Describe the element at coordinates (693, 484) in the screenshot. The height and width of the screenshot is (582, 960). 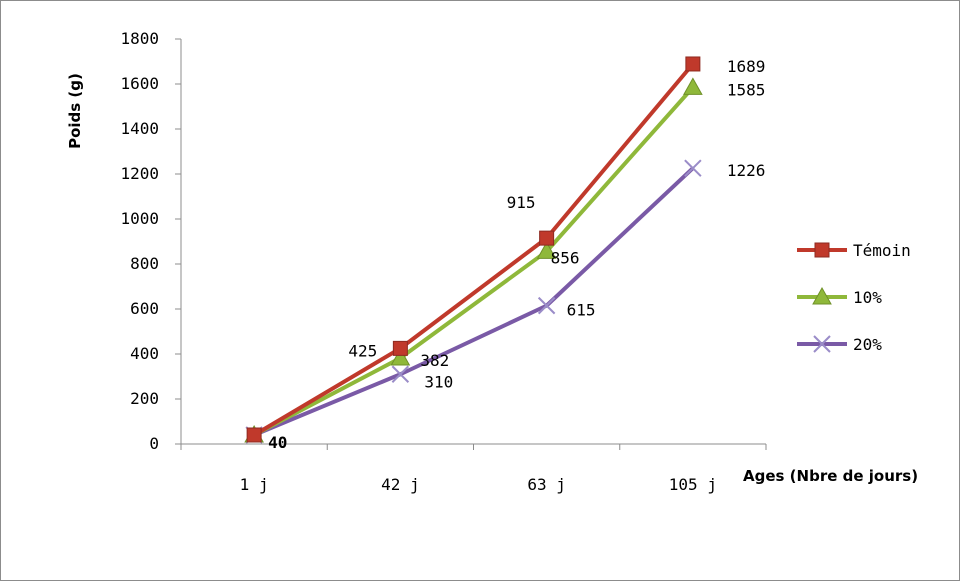
I see `x-tick-label: 105 j` at that location.